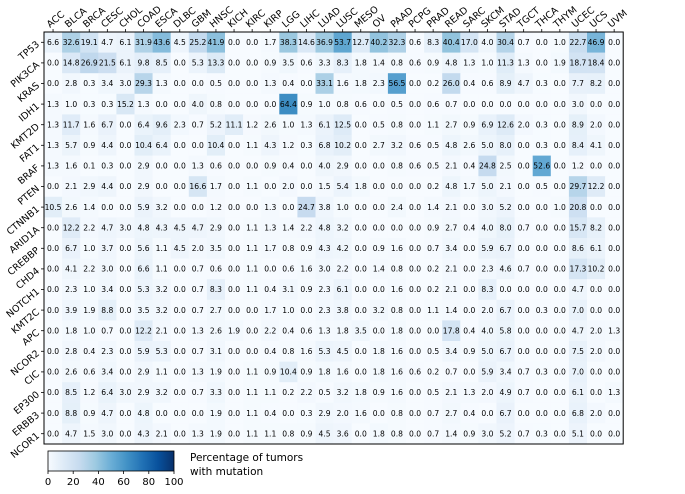 The height and width of the screenshot is (494, 685). I want to click on cell-value-PIK3CA-CHOL: 6.1, so click(125, 63).